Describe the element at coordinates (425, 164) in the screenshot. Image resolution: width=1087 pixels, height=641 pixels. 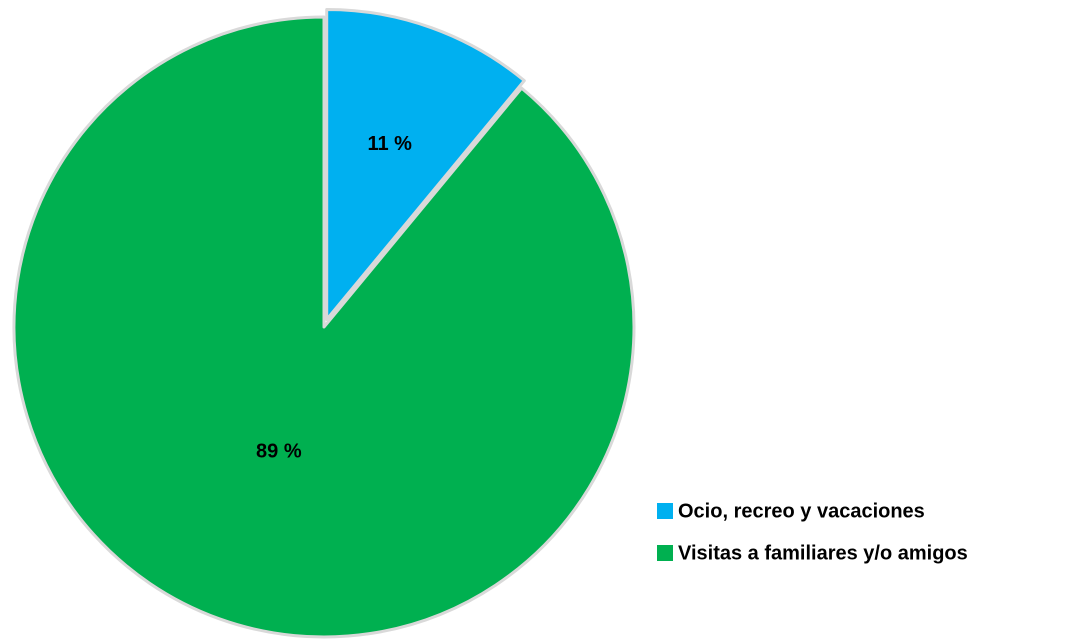
I see `pie-slice` at that location.